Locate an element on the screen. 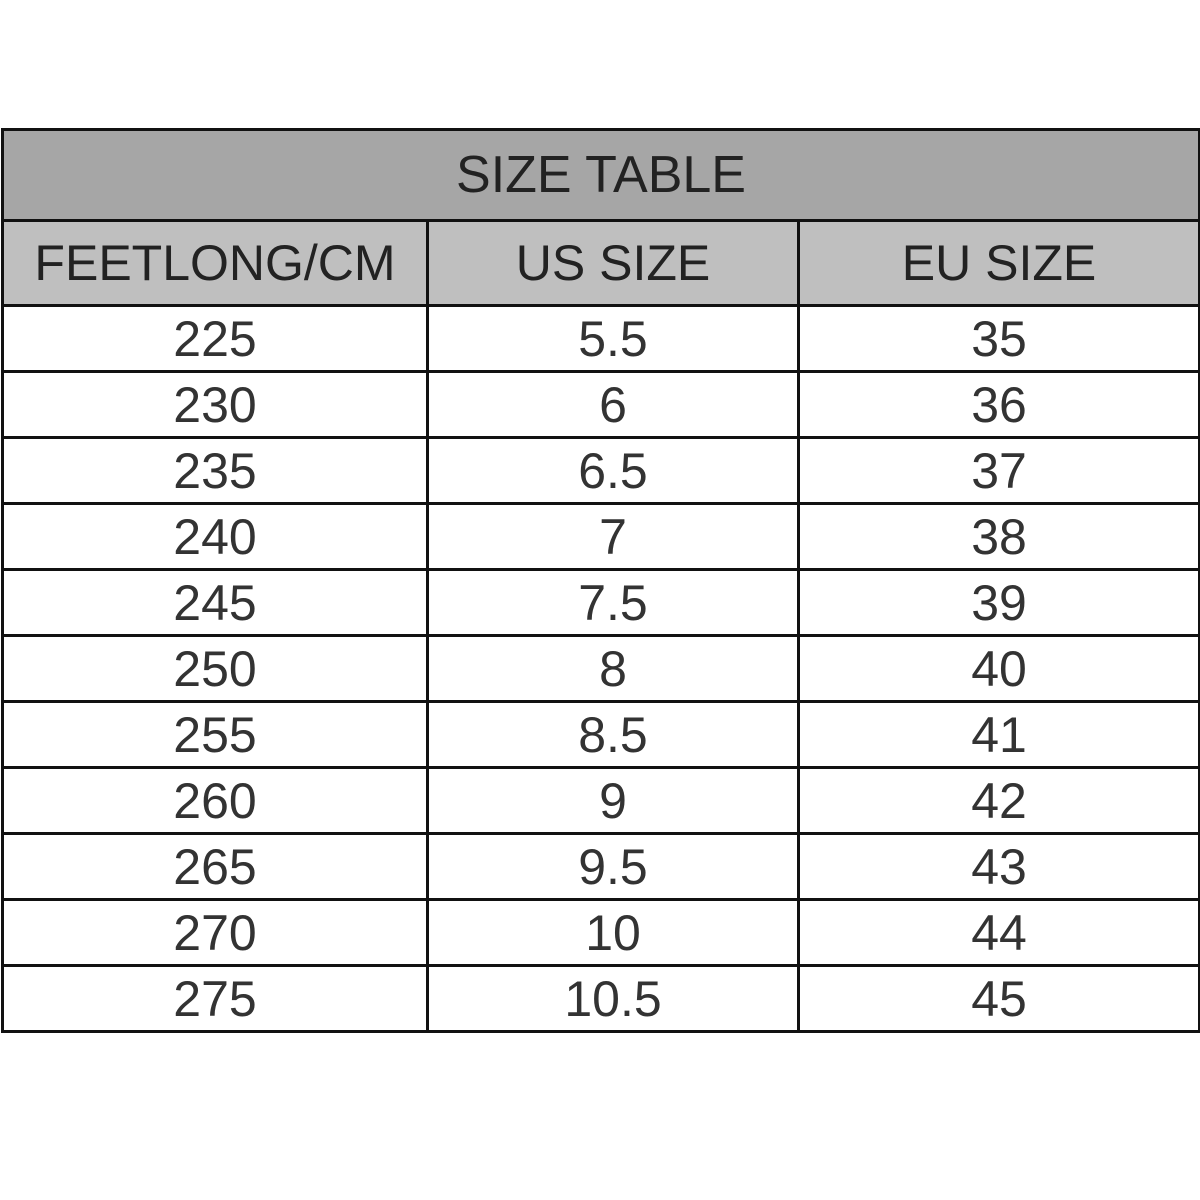 This screenshot has width=1200, height=1200. feetlong-cell: 250 is located at coordinates (215, 668).